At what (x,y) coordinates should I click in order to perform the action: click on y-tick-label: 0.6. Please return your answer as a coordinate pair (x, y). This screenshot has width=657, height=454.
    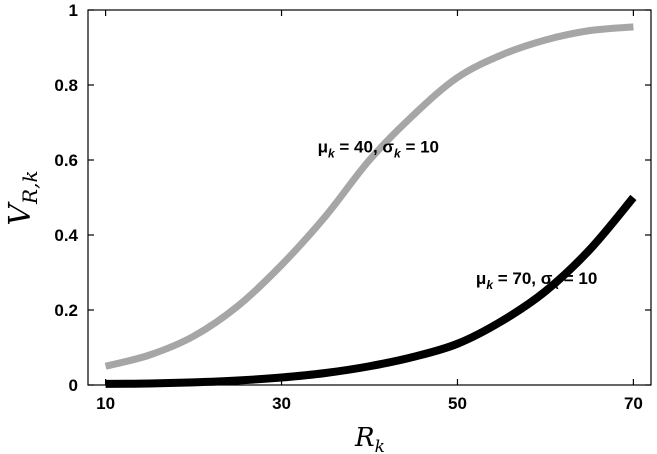
    Looking at the image, I should click on (66, 160).